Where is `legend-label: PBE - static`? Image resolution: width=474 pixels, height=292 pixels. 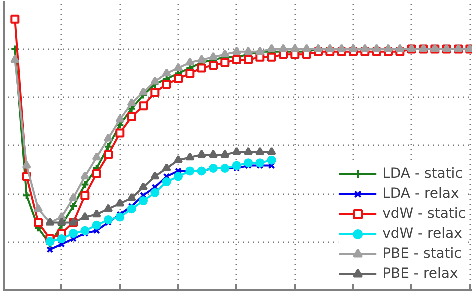 legend-label: PBE - static is located at coordinates (422, 254).